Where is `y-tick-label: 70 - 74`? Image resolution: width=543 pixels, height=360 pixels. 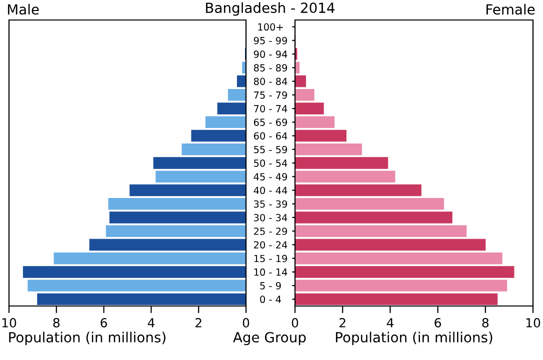
y-tick-label: 70 - 74 is located at coordinates (271, 108).